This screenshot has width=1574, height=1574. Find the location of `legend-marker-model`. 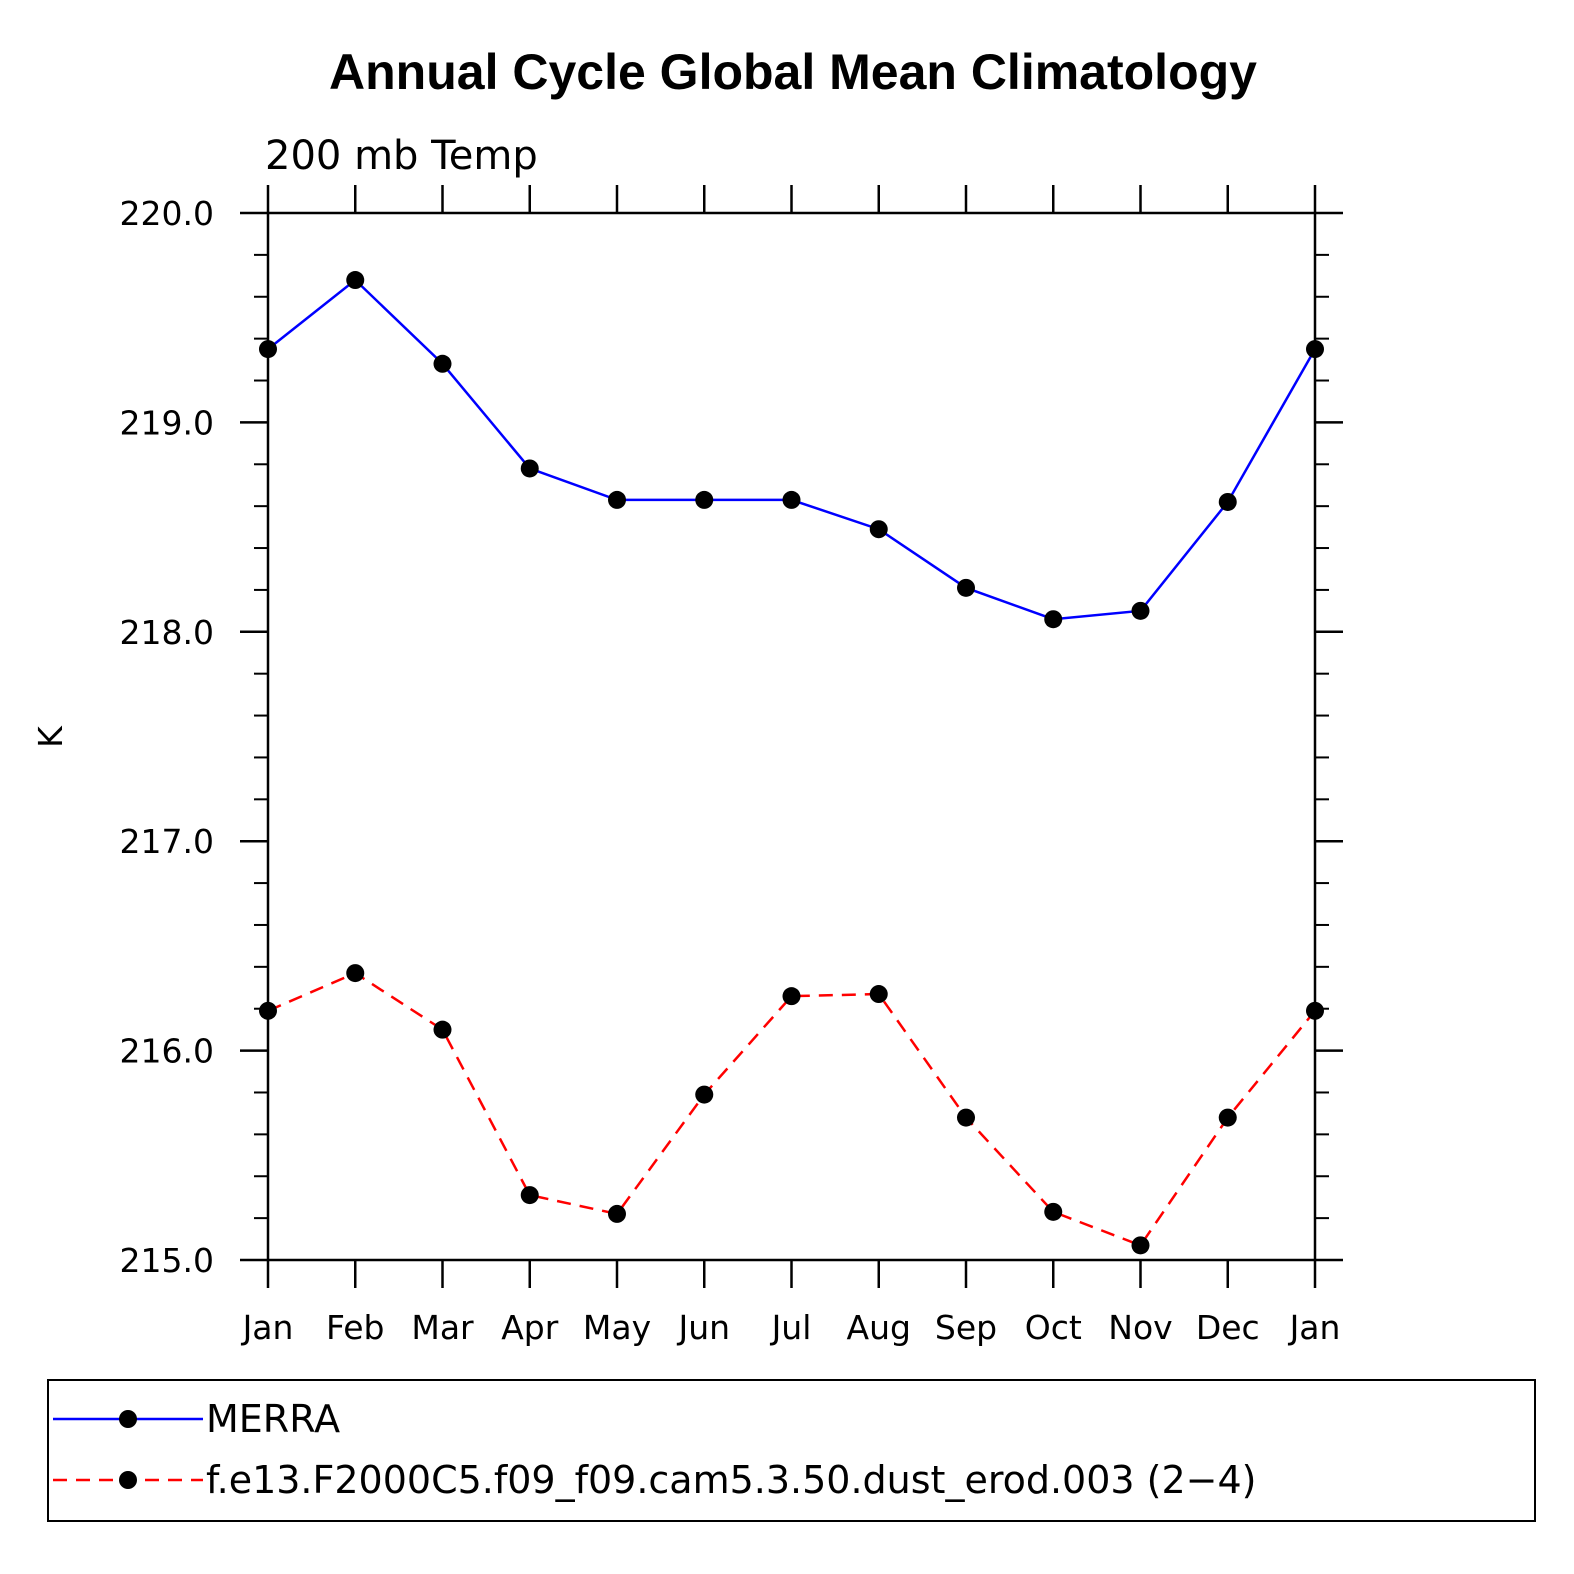

legend-marker-model is located at coordinates (128, 1480).